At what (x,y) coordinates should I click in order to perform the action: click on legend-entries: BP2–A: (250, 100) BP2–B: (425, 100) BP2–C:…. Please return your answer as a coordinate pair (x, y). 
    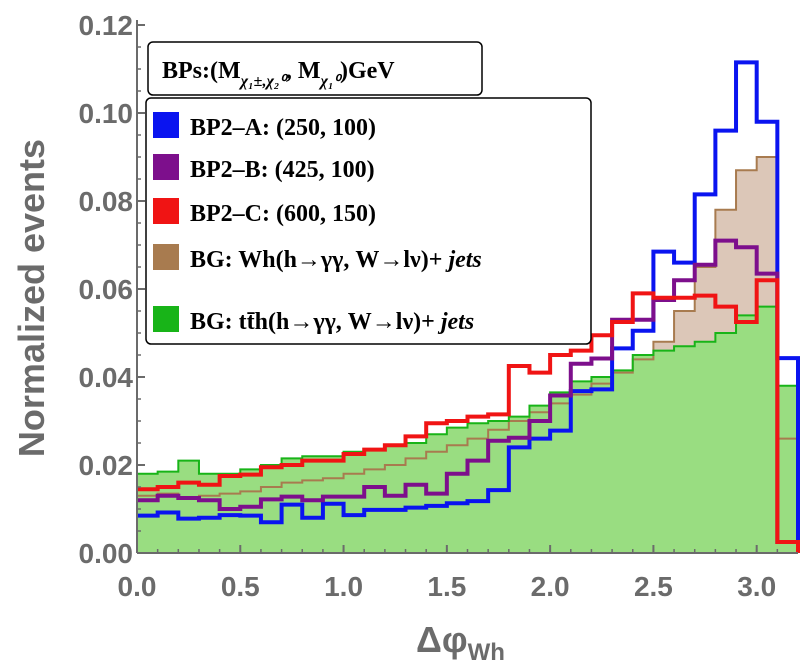
    Looking at the image, I should click on (317, 223).